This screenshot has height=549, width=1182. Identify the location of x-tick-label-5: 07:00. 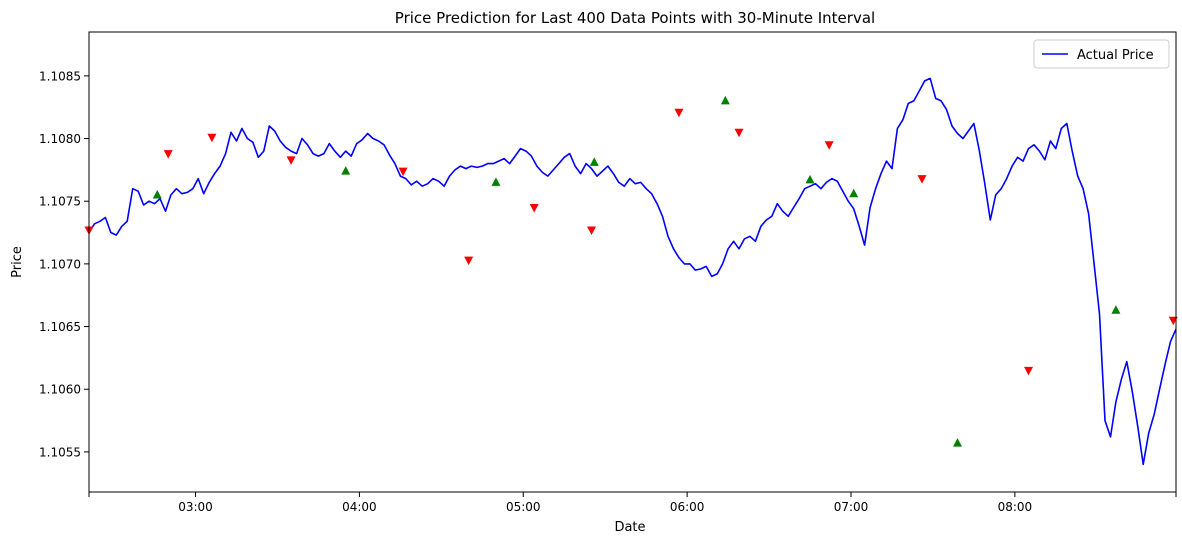
(851, 507).